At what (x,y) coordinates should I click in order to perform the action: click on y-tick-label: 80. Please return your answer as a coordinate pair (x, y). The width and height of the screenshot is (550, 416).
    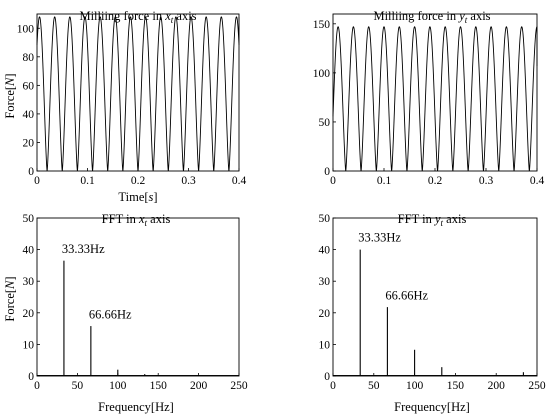
    Looking at the image, I should click on (29, 58).